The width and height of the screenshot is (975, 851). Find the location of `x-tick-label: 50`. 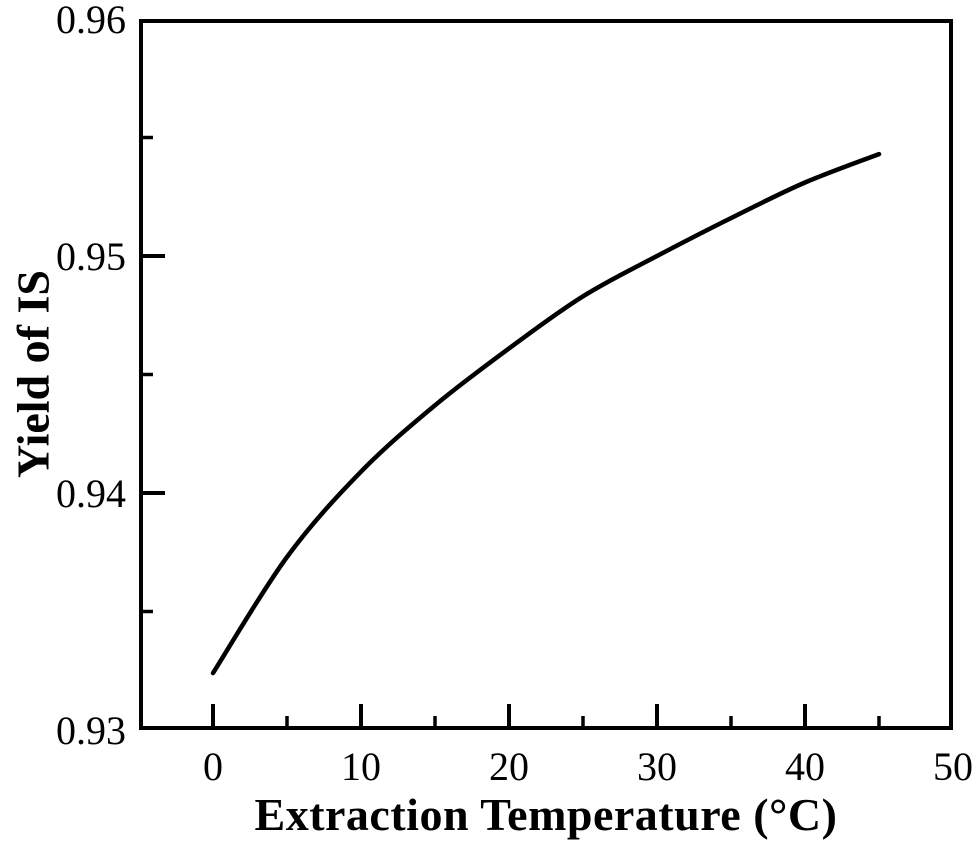

x-tick-label: 50 is located at coordinates (953, 766).